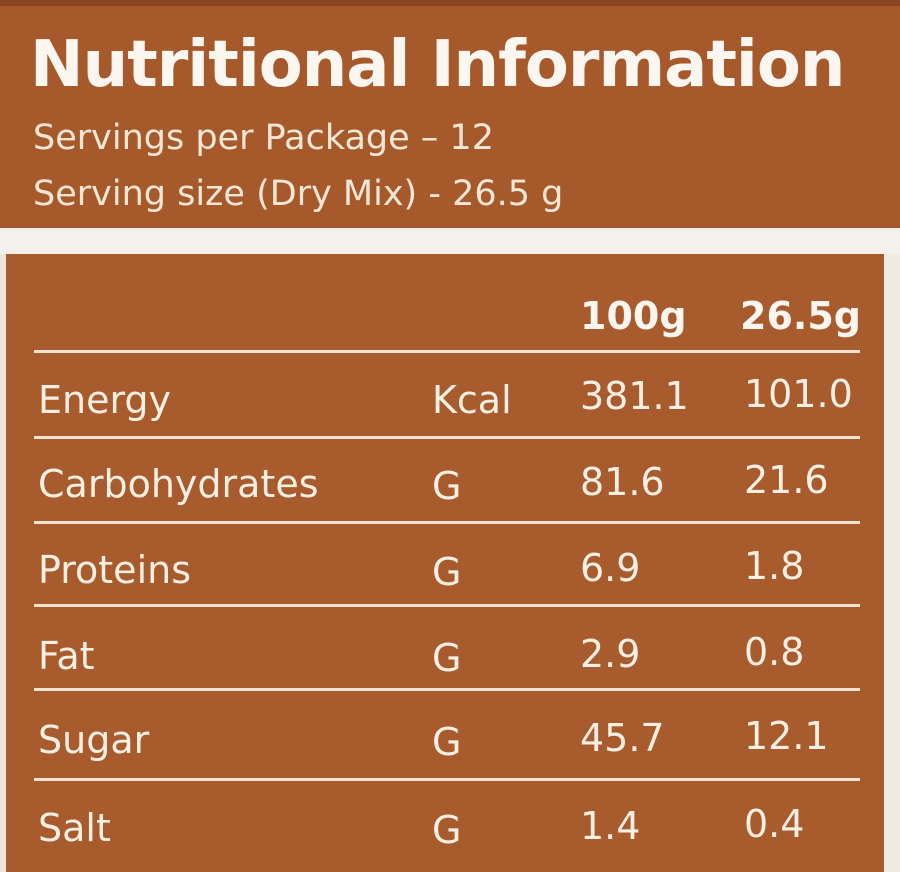  Describe the element at coordinates (74, 828) in the screenshot. I see `row-name-salt: Salt` at that location.